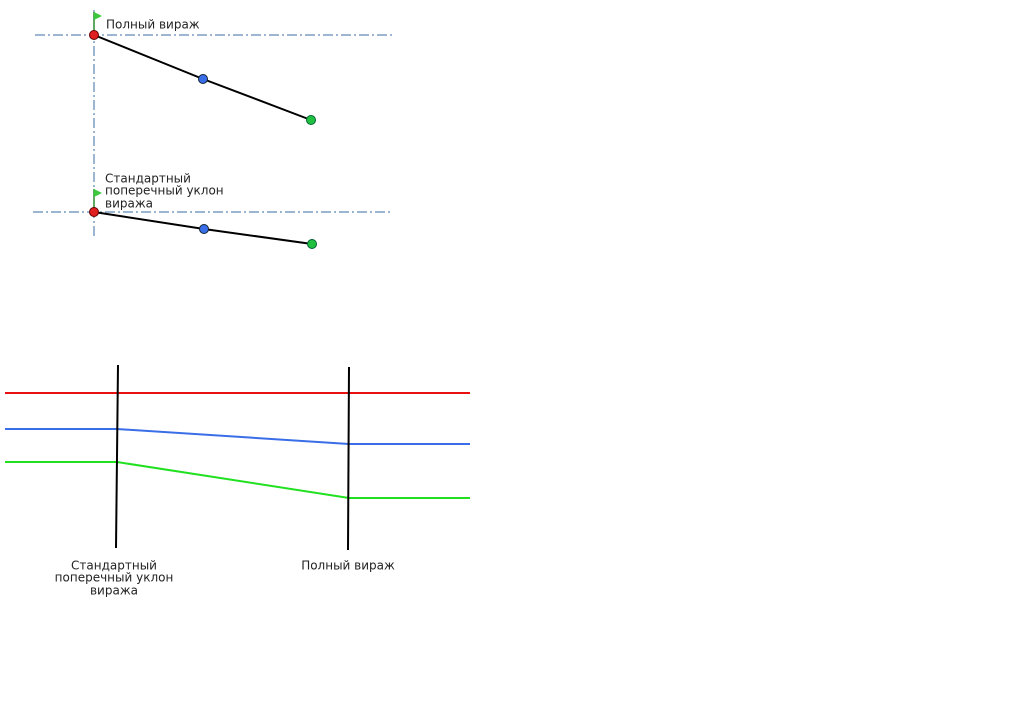  What do you see at coordinates (114, 566) in the screenshot?
I see `station-label: Стандартный` at bounding box center [114, 566].